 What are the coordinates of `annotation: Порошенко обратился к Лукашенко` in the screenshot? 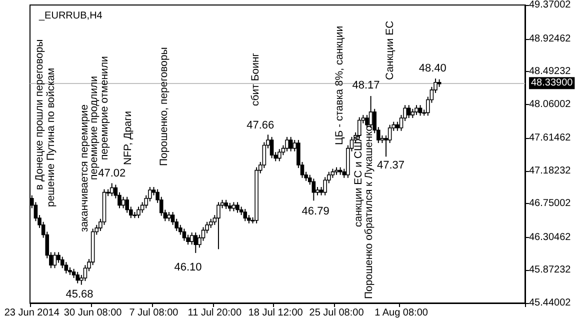 It's located at (368, 212).